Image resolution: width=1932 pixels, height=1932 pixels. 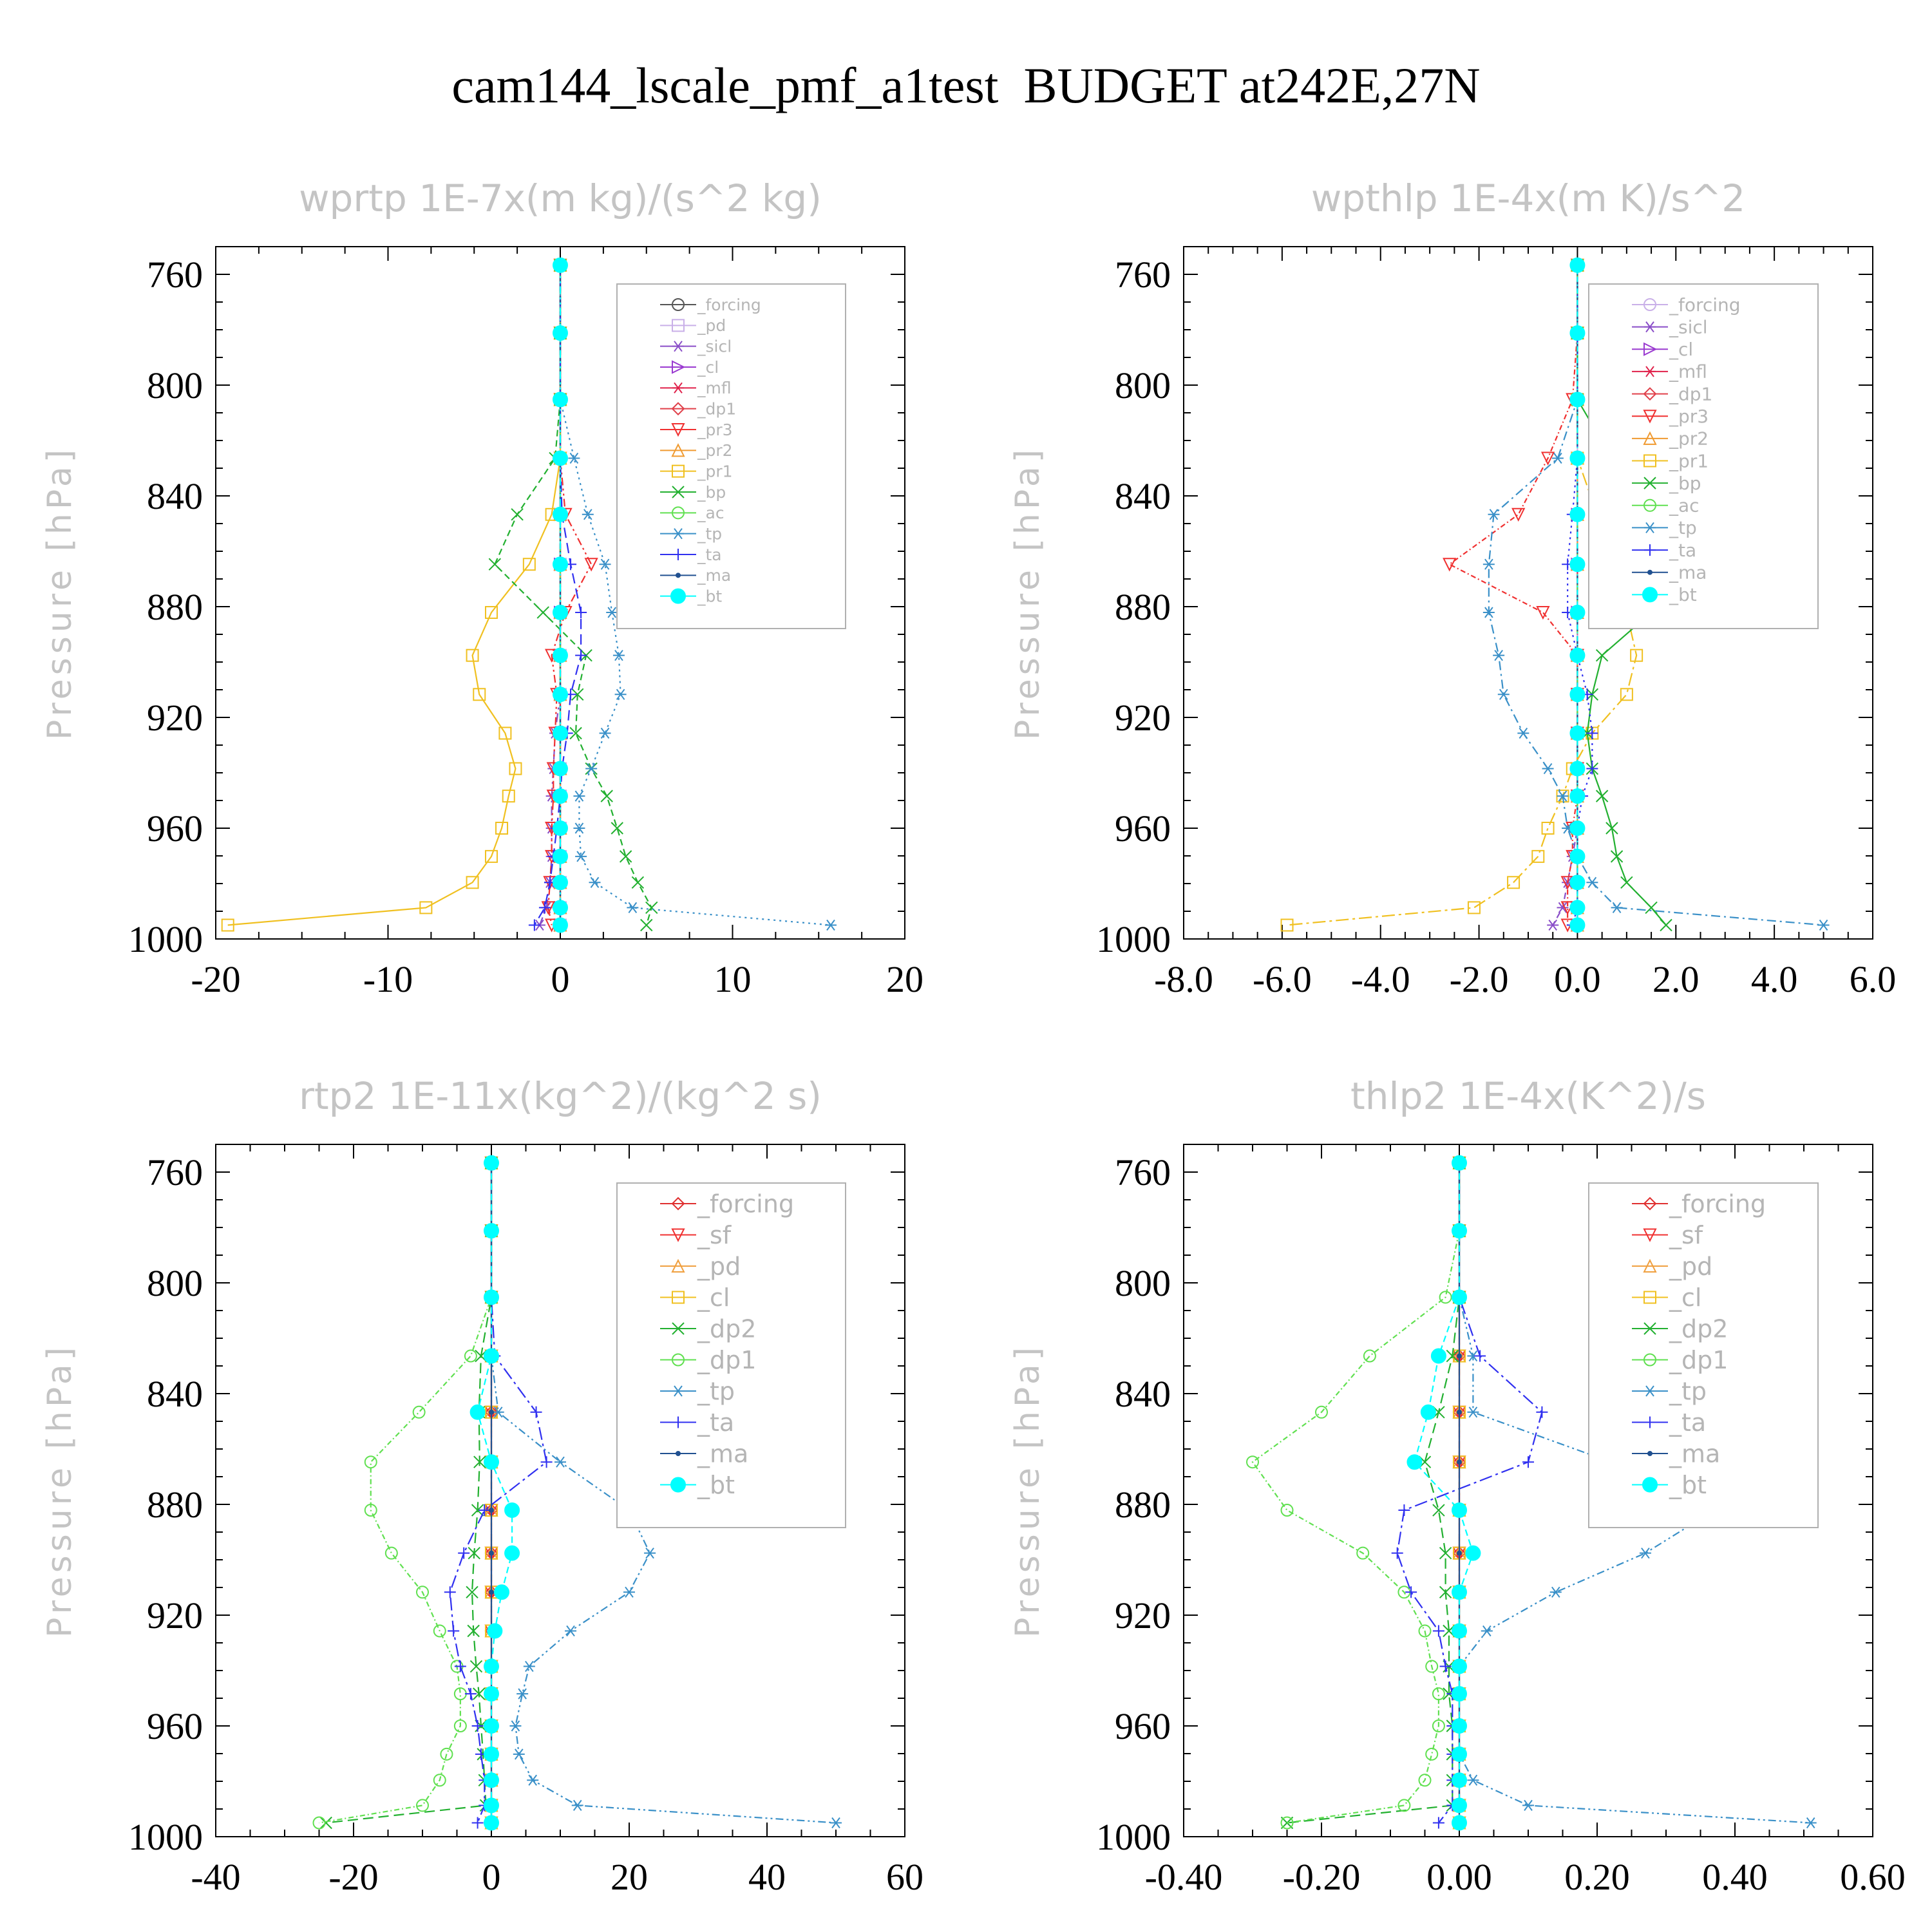 What do you see at coordinates (1689, 461) in the screenshot?
I see `legend-label: _pr1` at bounding box center [1689, 461].